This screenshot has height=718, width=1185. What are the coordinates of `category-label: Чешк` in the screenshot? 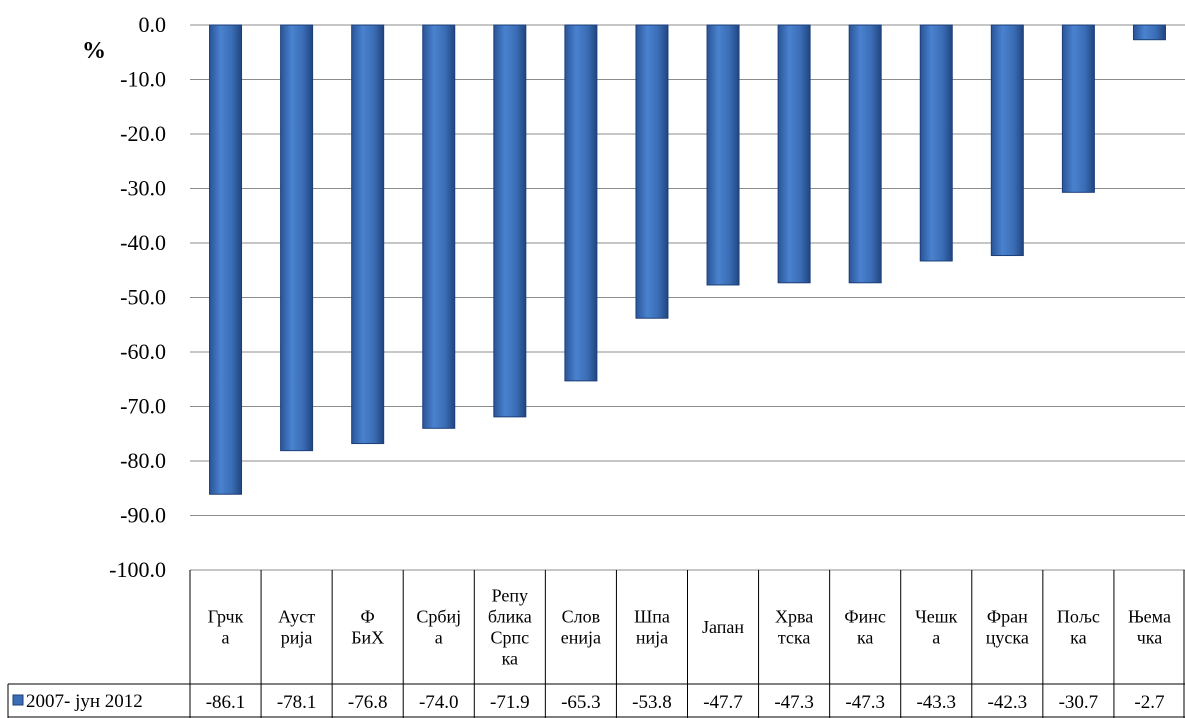 It's located at (936, 617).